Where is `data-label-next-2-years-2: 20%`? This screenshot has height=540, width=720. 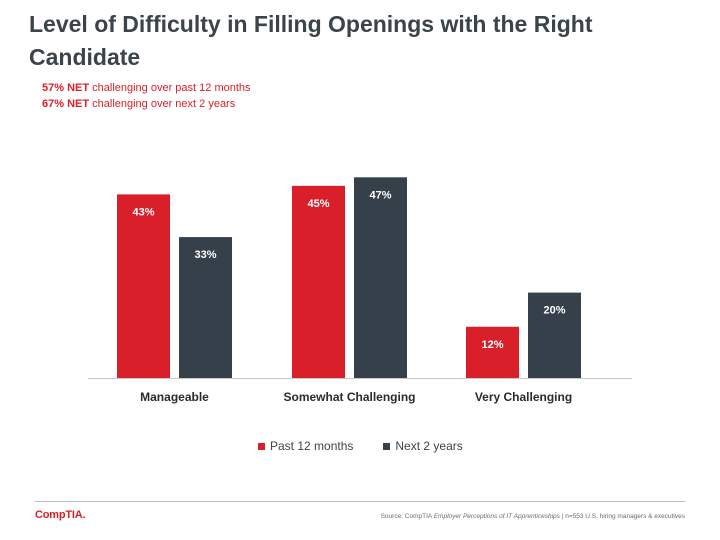 data-label-next-2-years-2: 20% is located at coordinates (554, 311).